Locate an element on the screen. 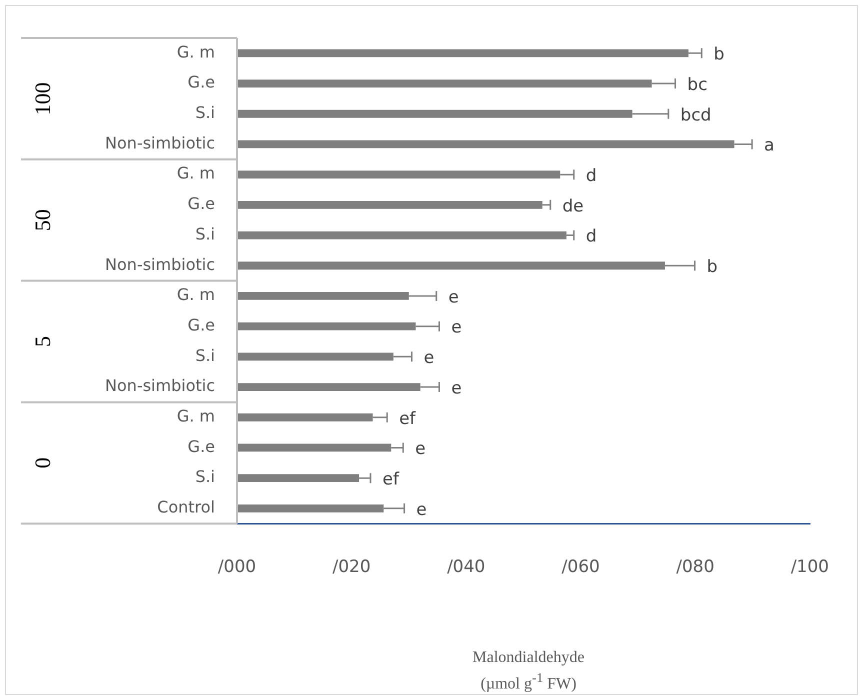 Image resolution: width=863 pixels, height=700 pixels. x-axis-title: Malondialdehyde (µmol g$^{-1}$ FW) is located at coordinates (529, 671).